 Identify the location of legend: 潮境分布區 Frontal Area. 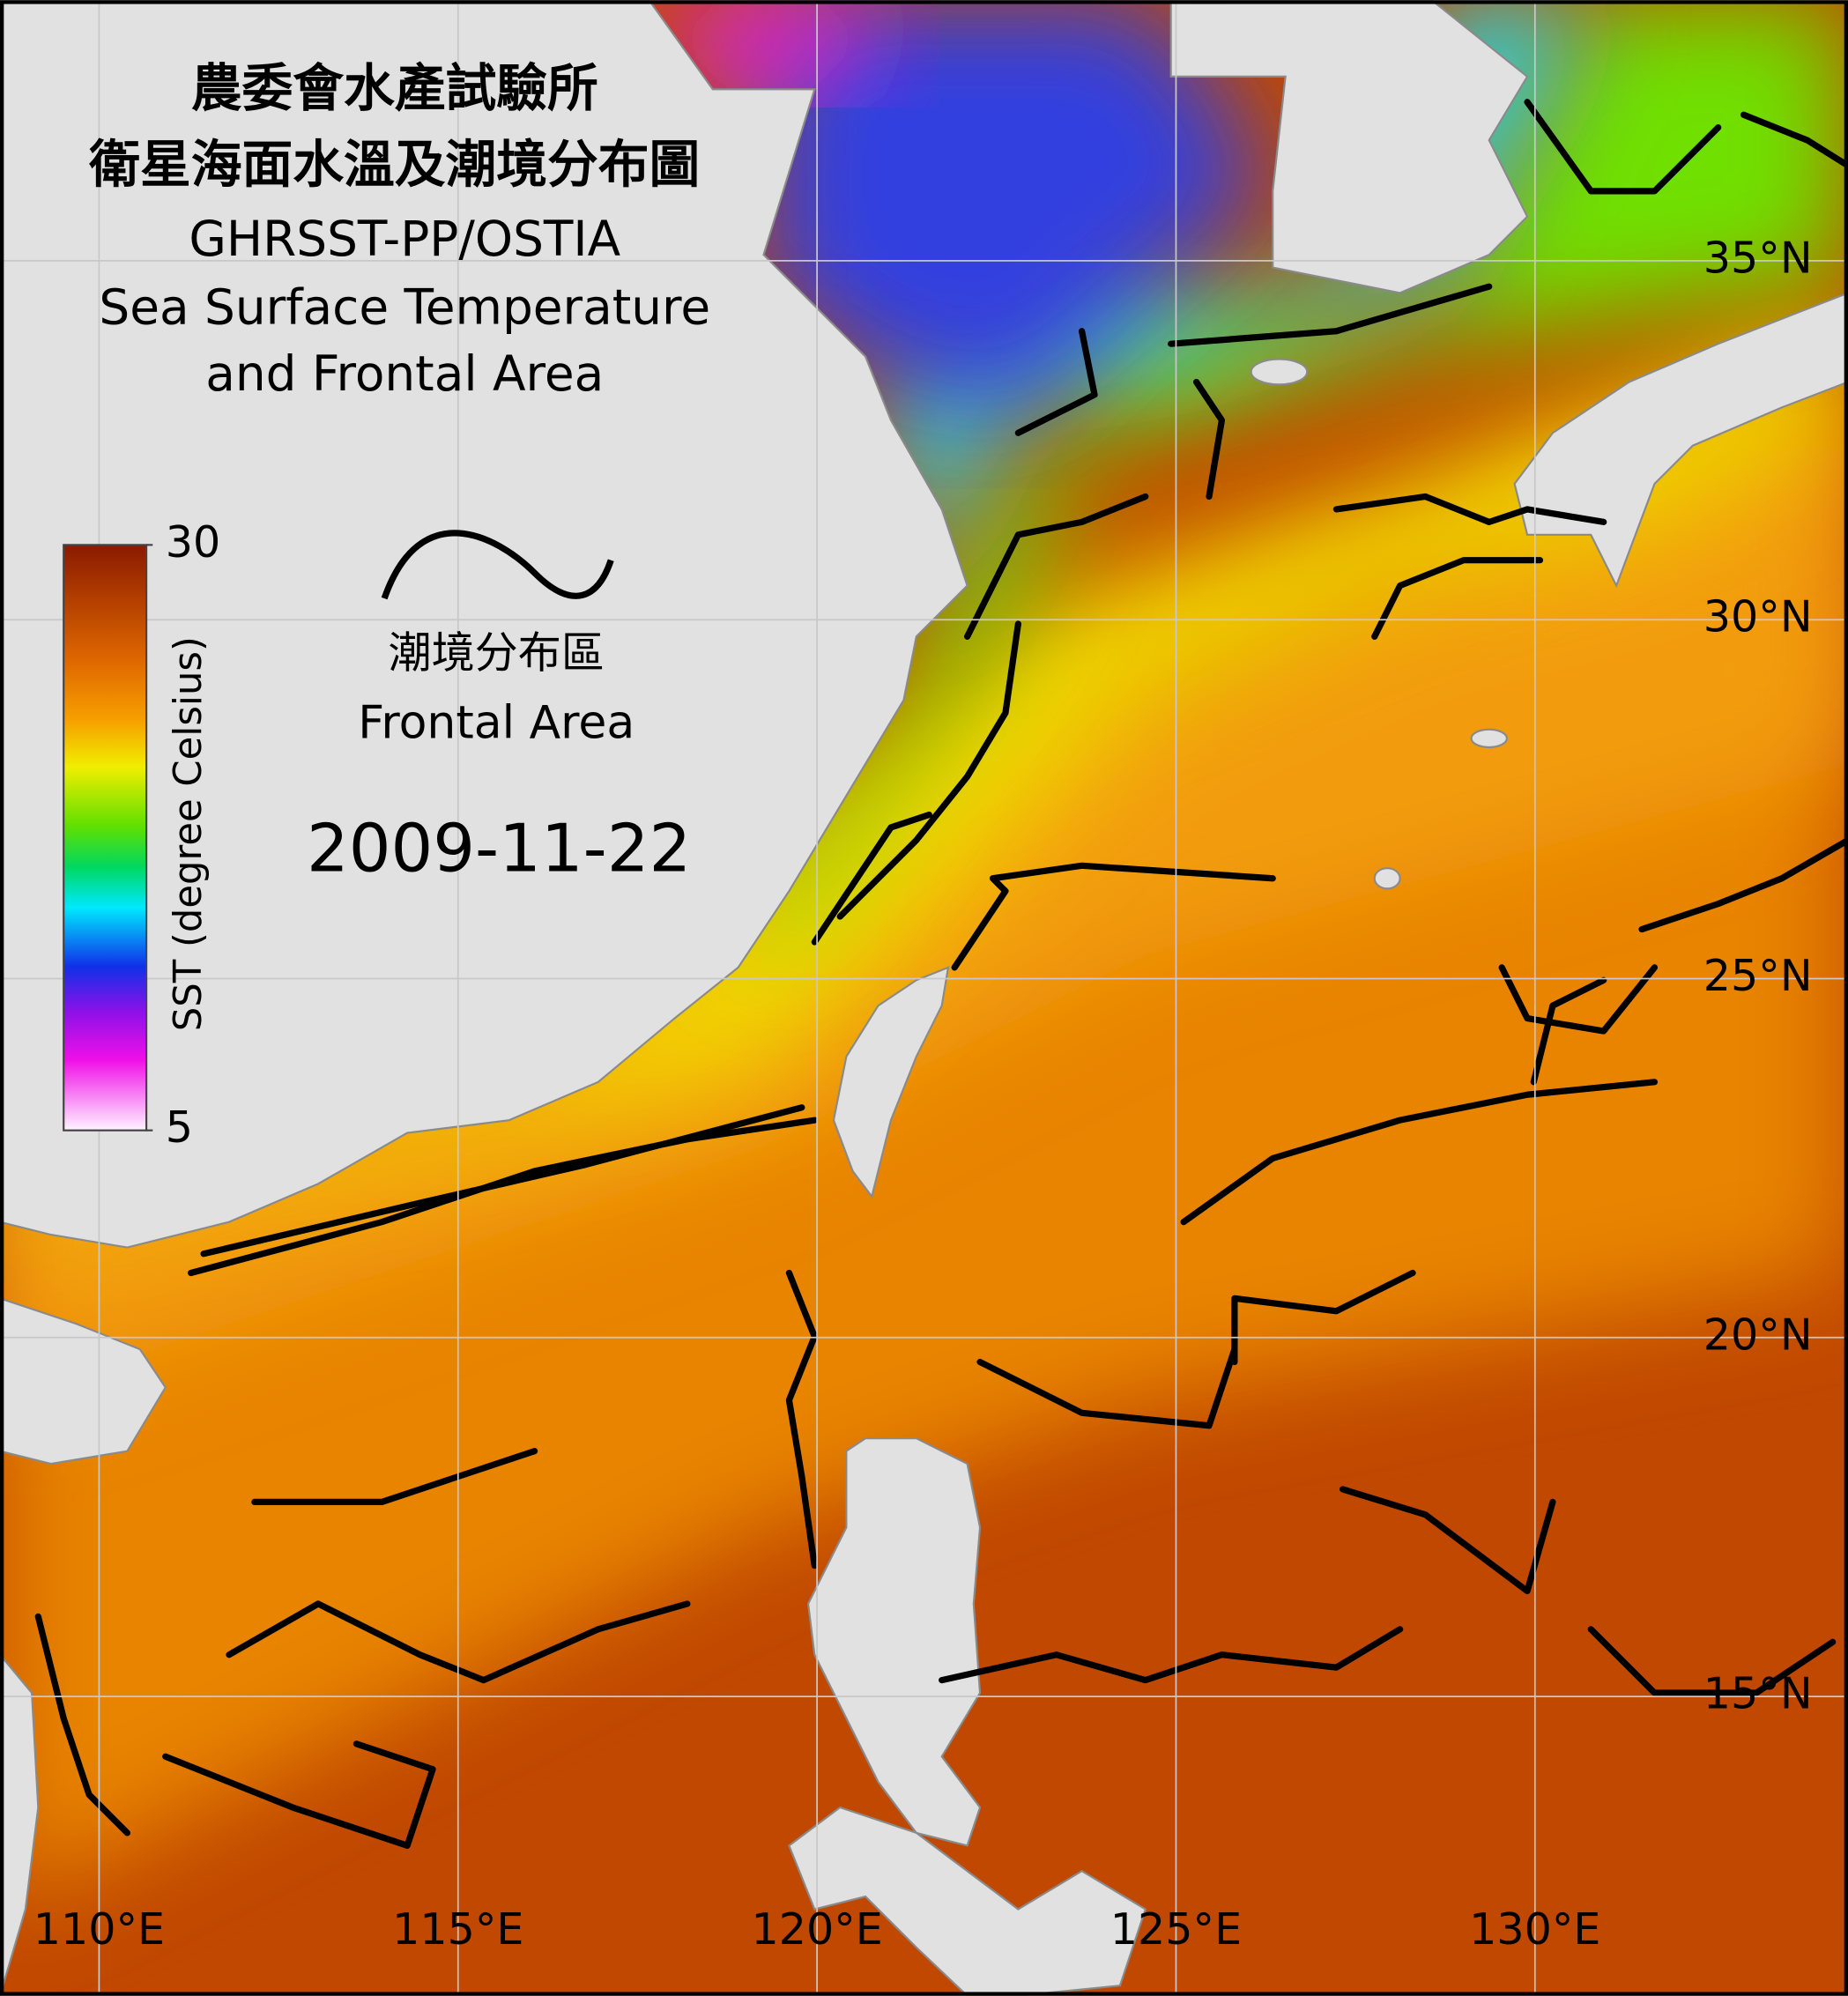
(496, 639).